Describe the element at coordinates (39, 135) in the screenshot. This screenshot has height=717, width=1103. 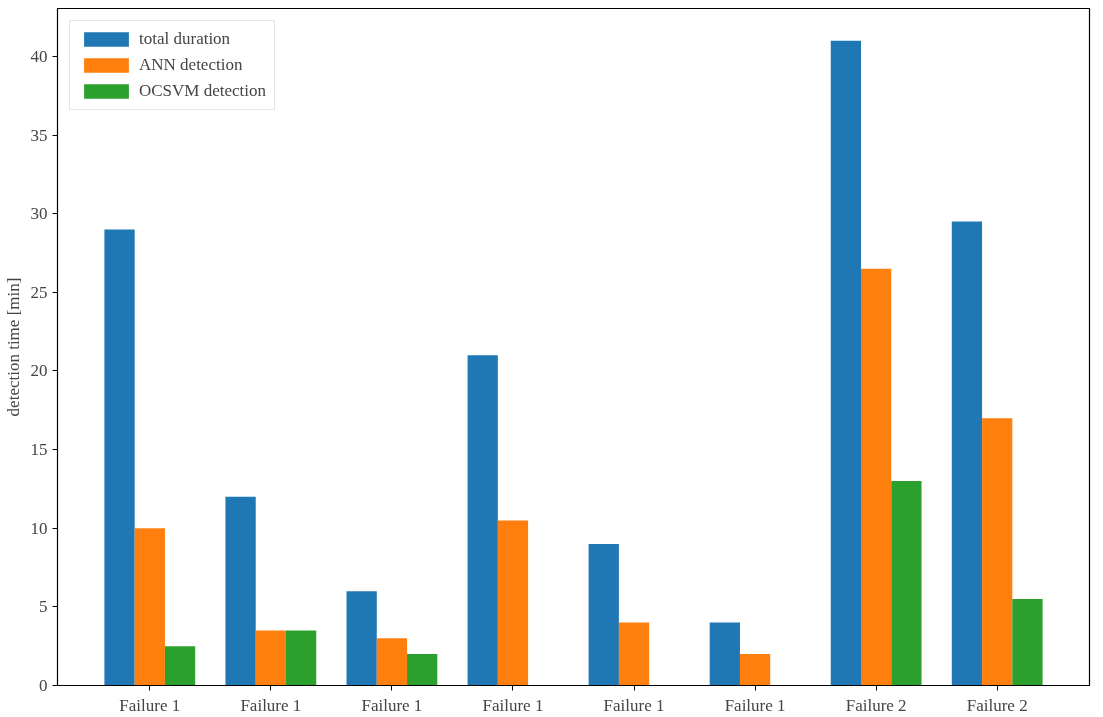
I see `y-tick-label: 35` at that location.